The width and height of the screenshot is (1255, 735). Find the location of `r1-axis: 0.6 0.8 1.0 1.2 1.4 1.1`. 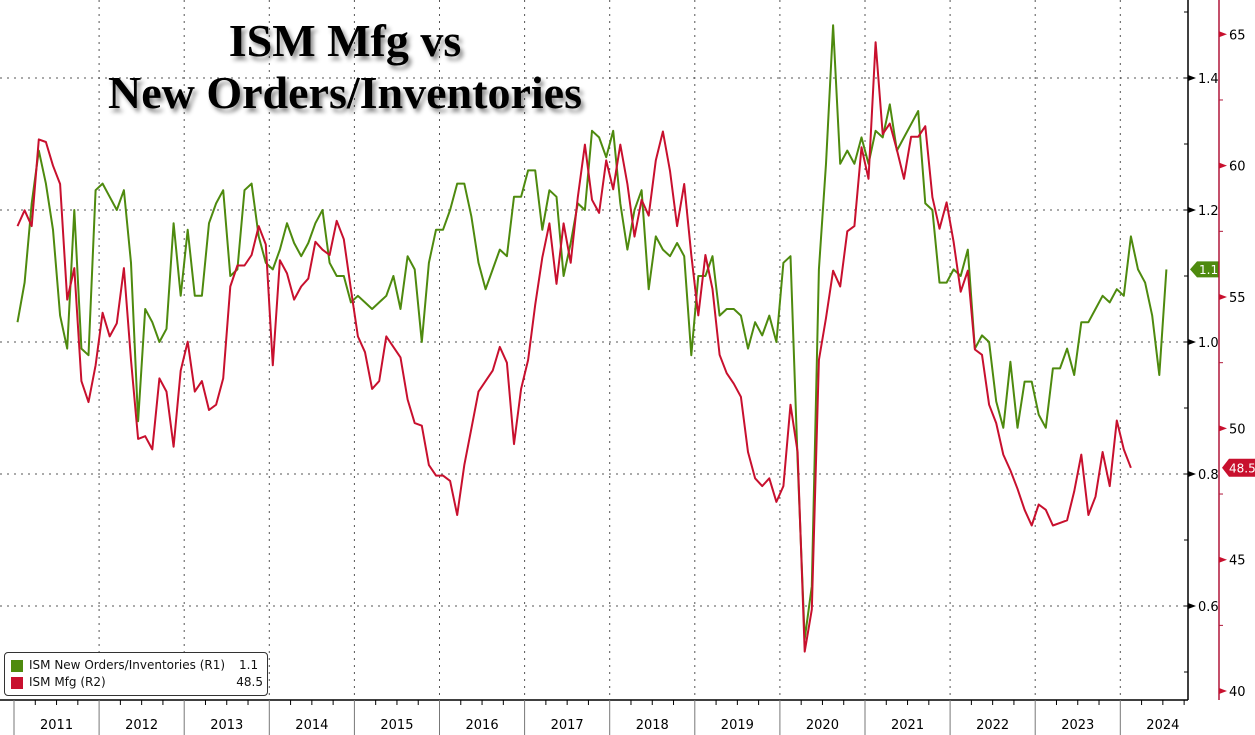

r1-axis: 0.6 0.8 1.0 1.2 1.4 1.1 is located at coordinates (1201, 350).